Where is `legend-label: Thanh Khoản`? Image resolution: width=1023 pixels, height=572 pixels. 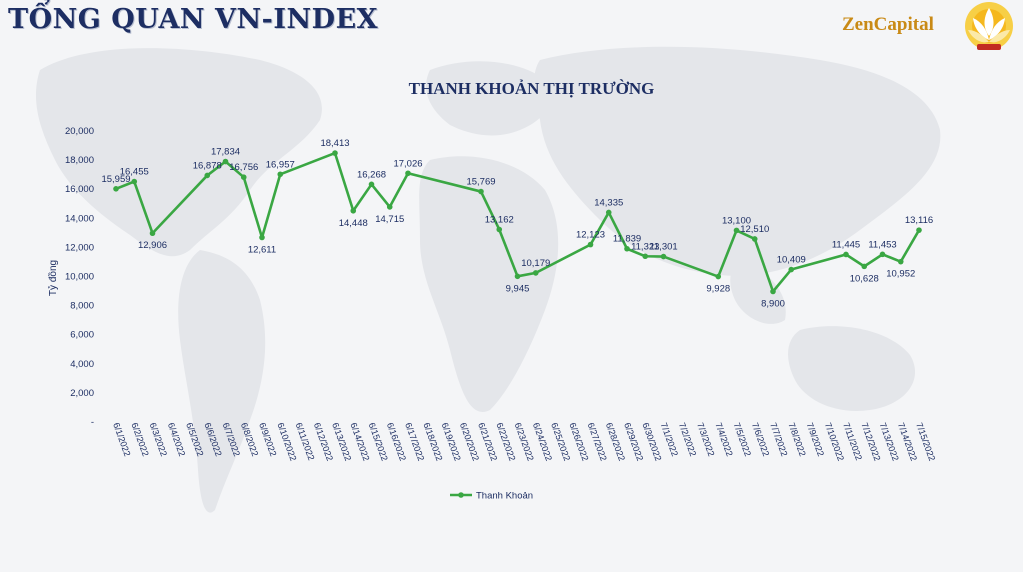 legend-label: Thanh Khoản is located at coordinates (504, 496).